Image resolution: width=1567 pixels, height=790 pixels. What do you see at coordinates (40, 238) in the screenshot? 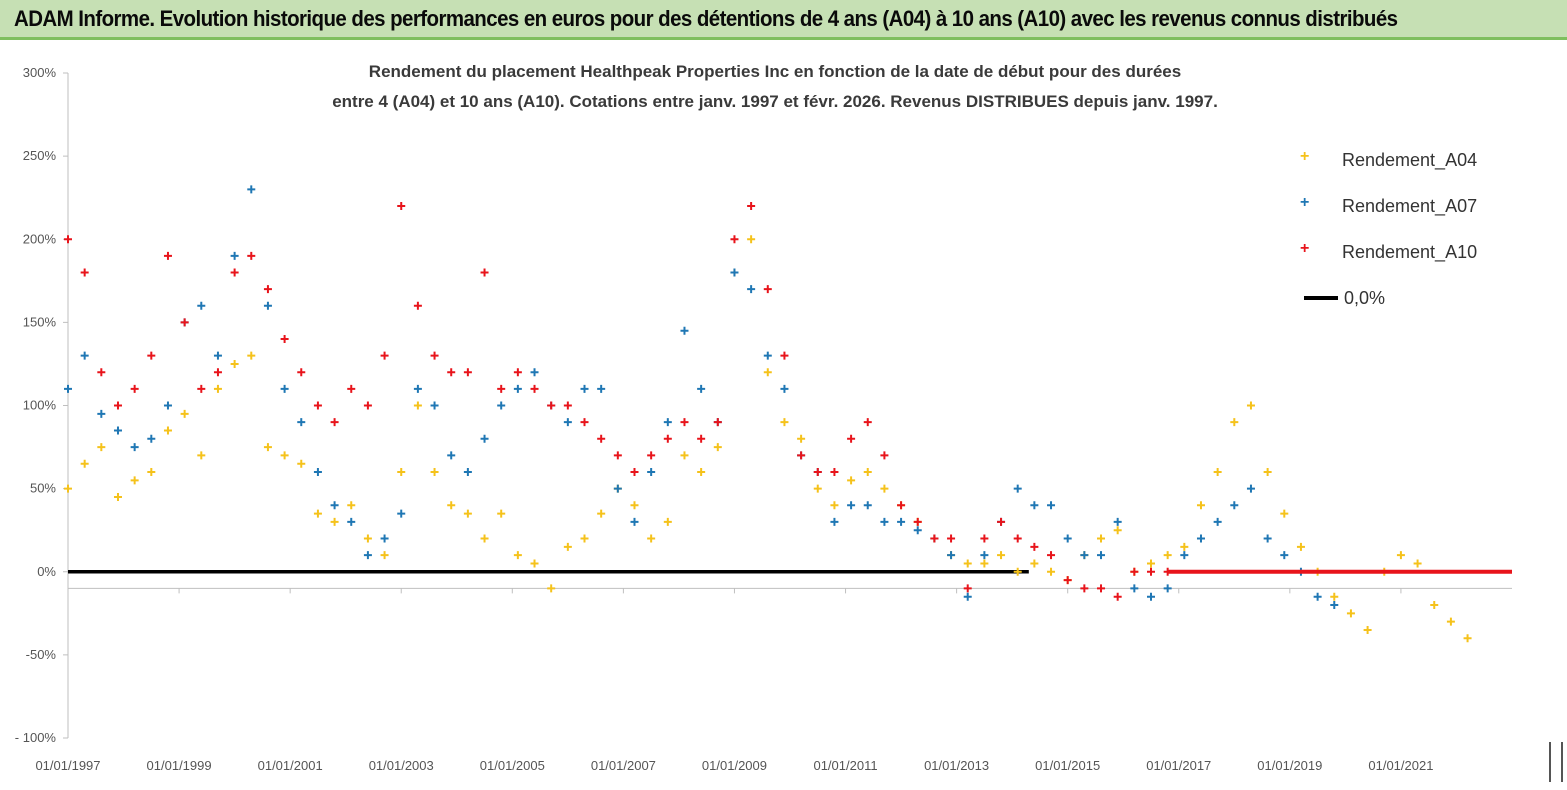
I see `y-tick-label: 200%` at bounding box center [40, 238].